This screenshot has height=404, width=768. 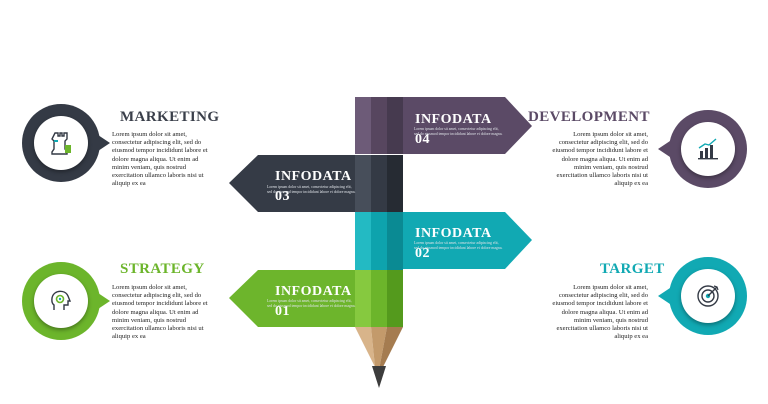 What do you see at coordinates (664, 149) in the screenshot?
I see `development-pointer` at bounding box center [664, 149].